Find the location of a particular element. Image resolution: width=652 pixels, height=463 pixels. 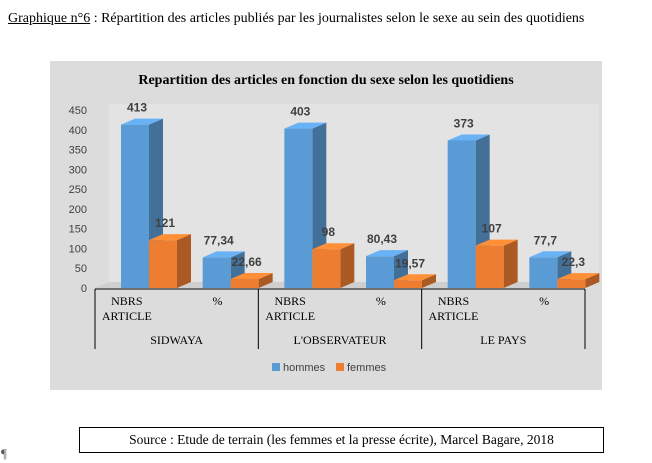

legend-swatch-femmes is located at coordinates (340, 367).